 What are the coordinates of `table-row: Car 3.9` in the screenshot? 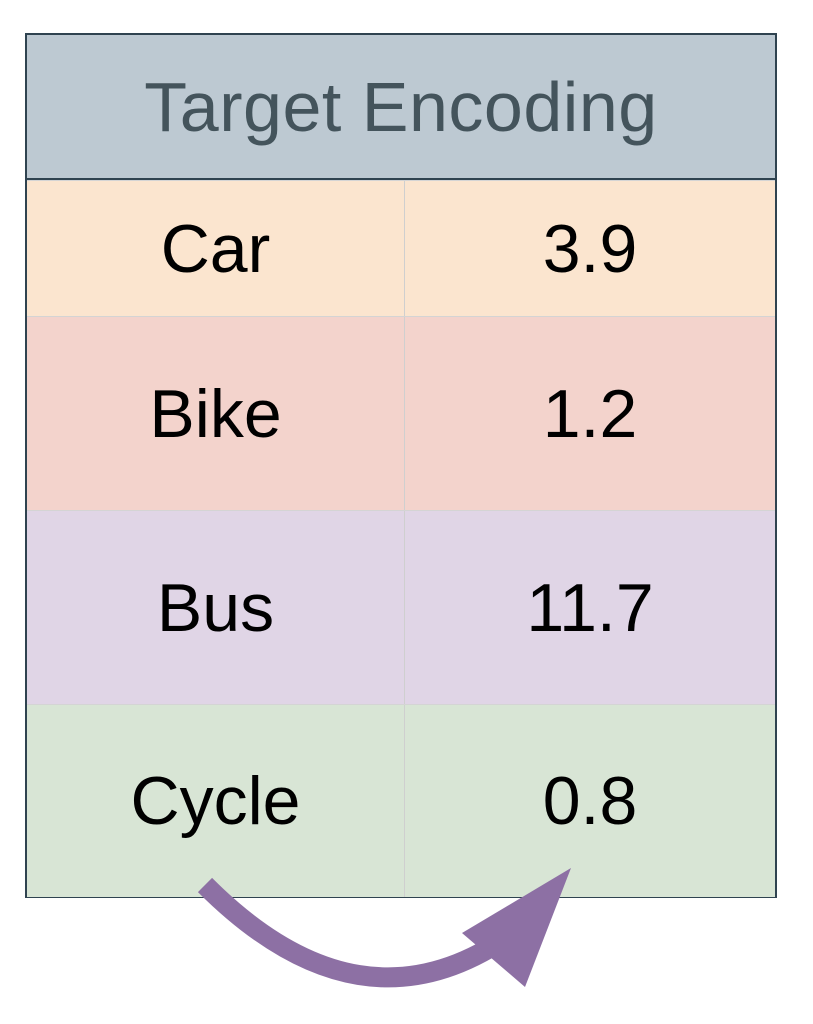 It's located at (401, 248).